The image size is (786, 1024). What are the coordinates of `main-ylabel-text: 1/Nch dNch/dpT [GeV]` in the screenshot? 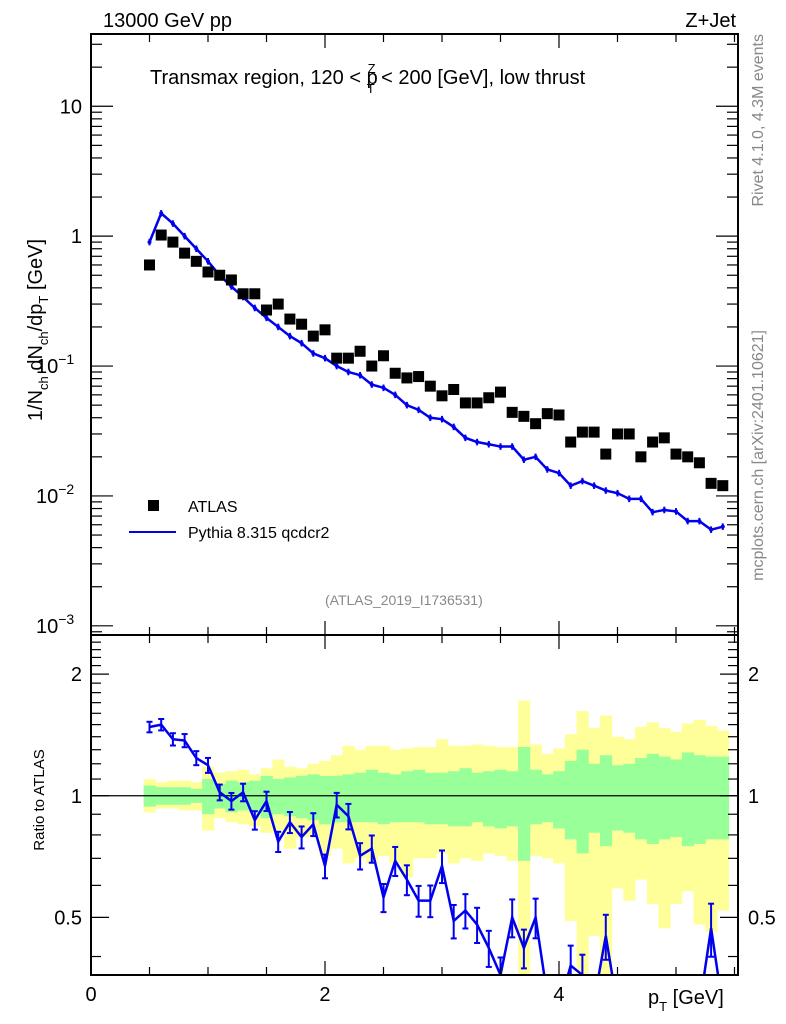 It's located at (38, 330).